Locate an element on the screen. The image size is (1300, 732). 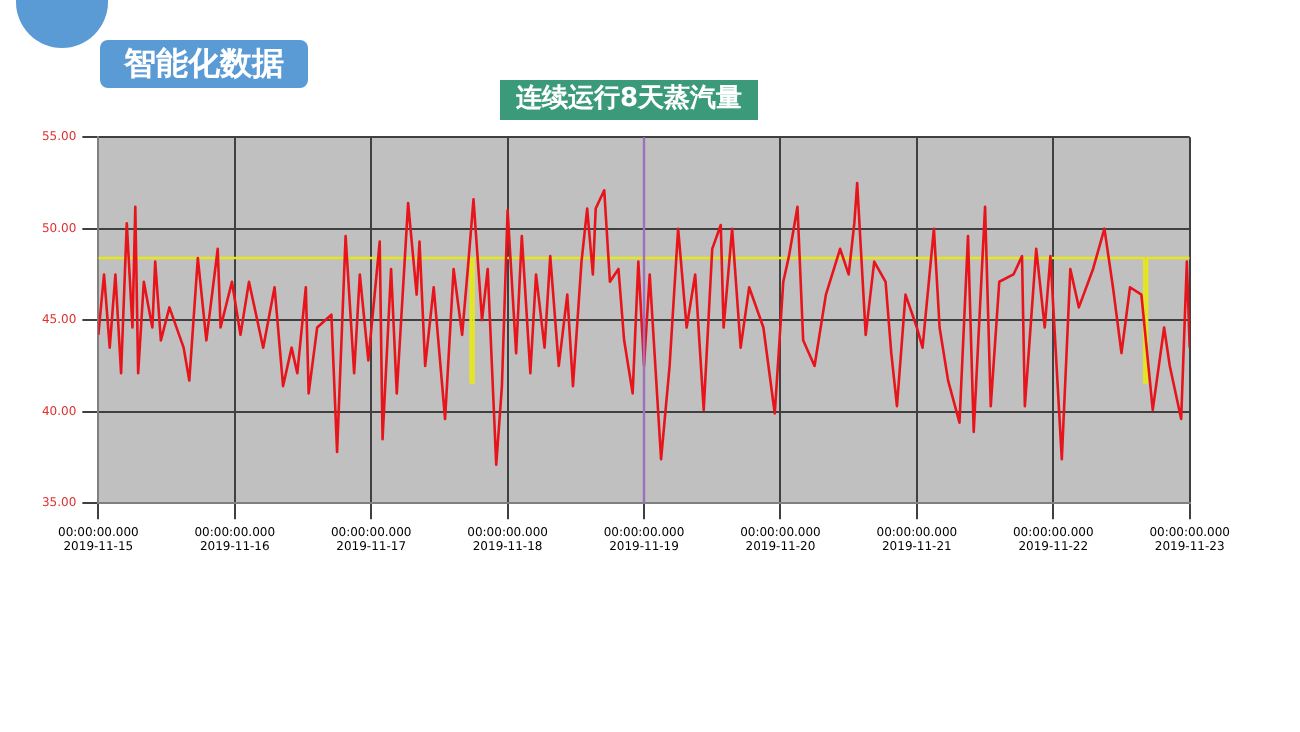
chart-subtitle: 连续运行8天蒸汽量 is located at coordinates (629, 100).